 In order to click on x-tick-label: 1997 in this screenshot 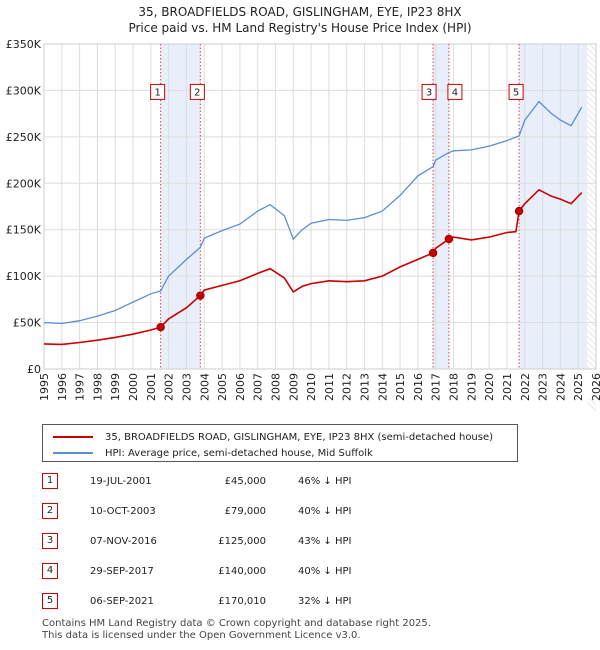, I will do `click(80, 387)`.